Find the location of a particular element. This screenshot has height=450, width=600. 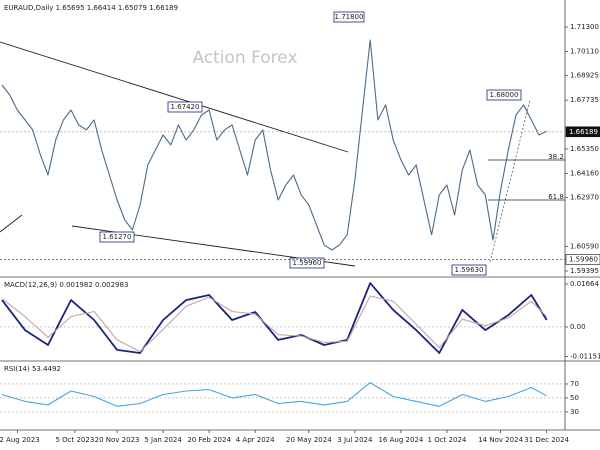

indicator-title: RSI(14) 53.4492 is located at coordinates (32, 369).